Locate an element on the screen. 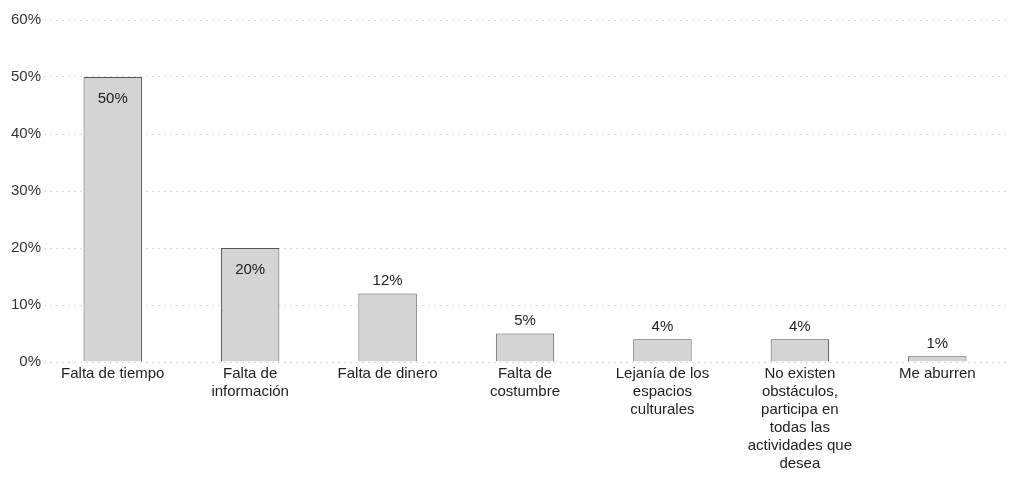 The height and width of the screenshot is (484, 1024). y-tick-label: 40% is located at coordinates (26, 133).